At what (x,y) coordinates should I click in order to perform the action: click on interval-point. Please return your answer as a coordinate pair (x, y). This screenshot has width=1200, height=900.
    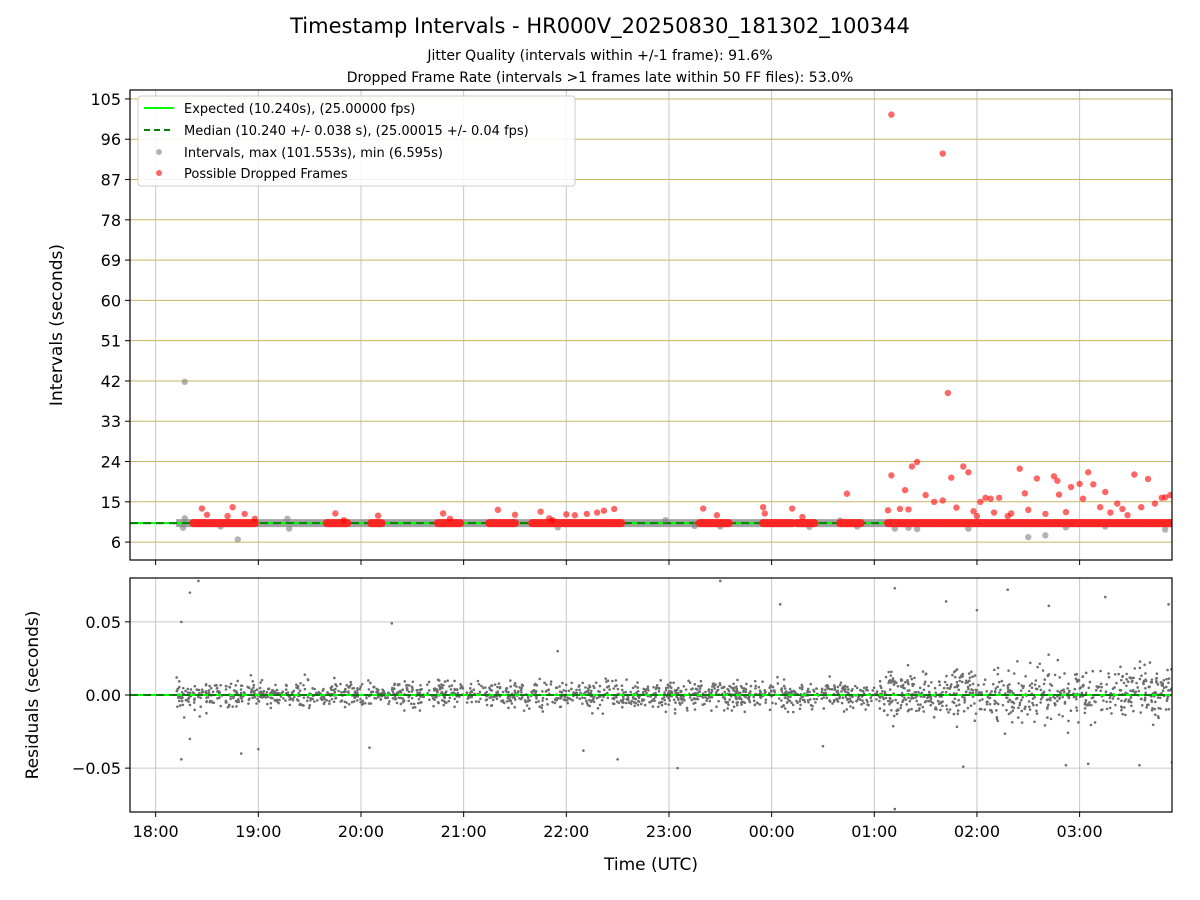
    Looking at the image, I should click on (665, 520).